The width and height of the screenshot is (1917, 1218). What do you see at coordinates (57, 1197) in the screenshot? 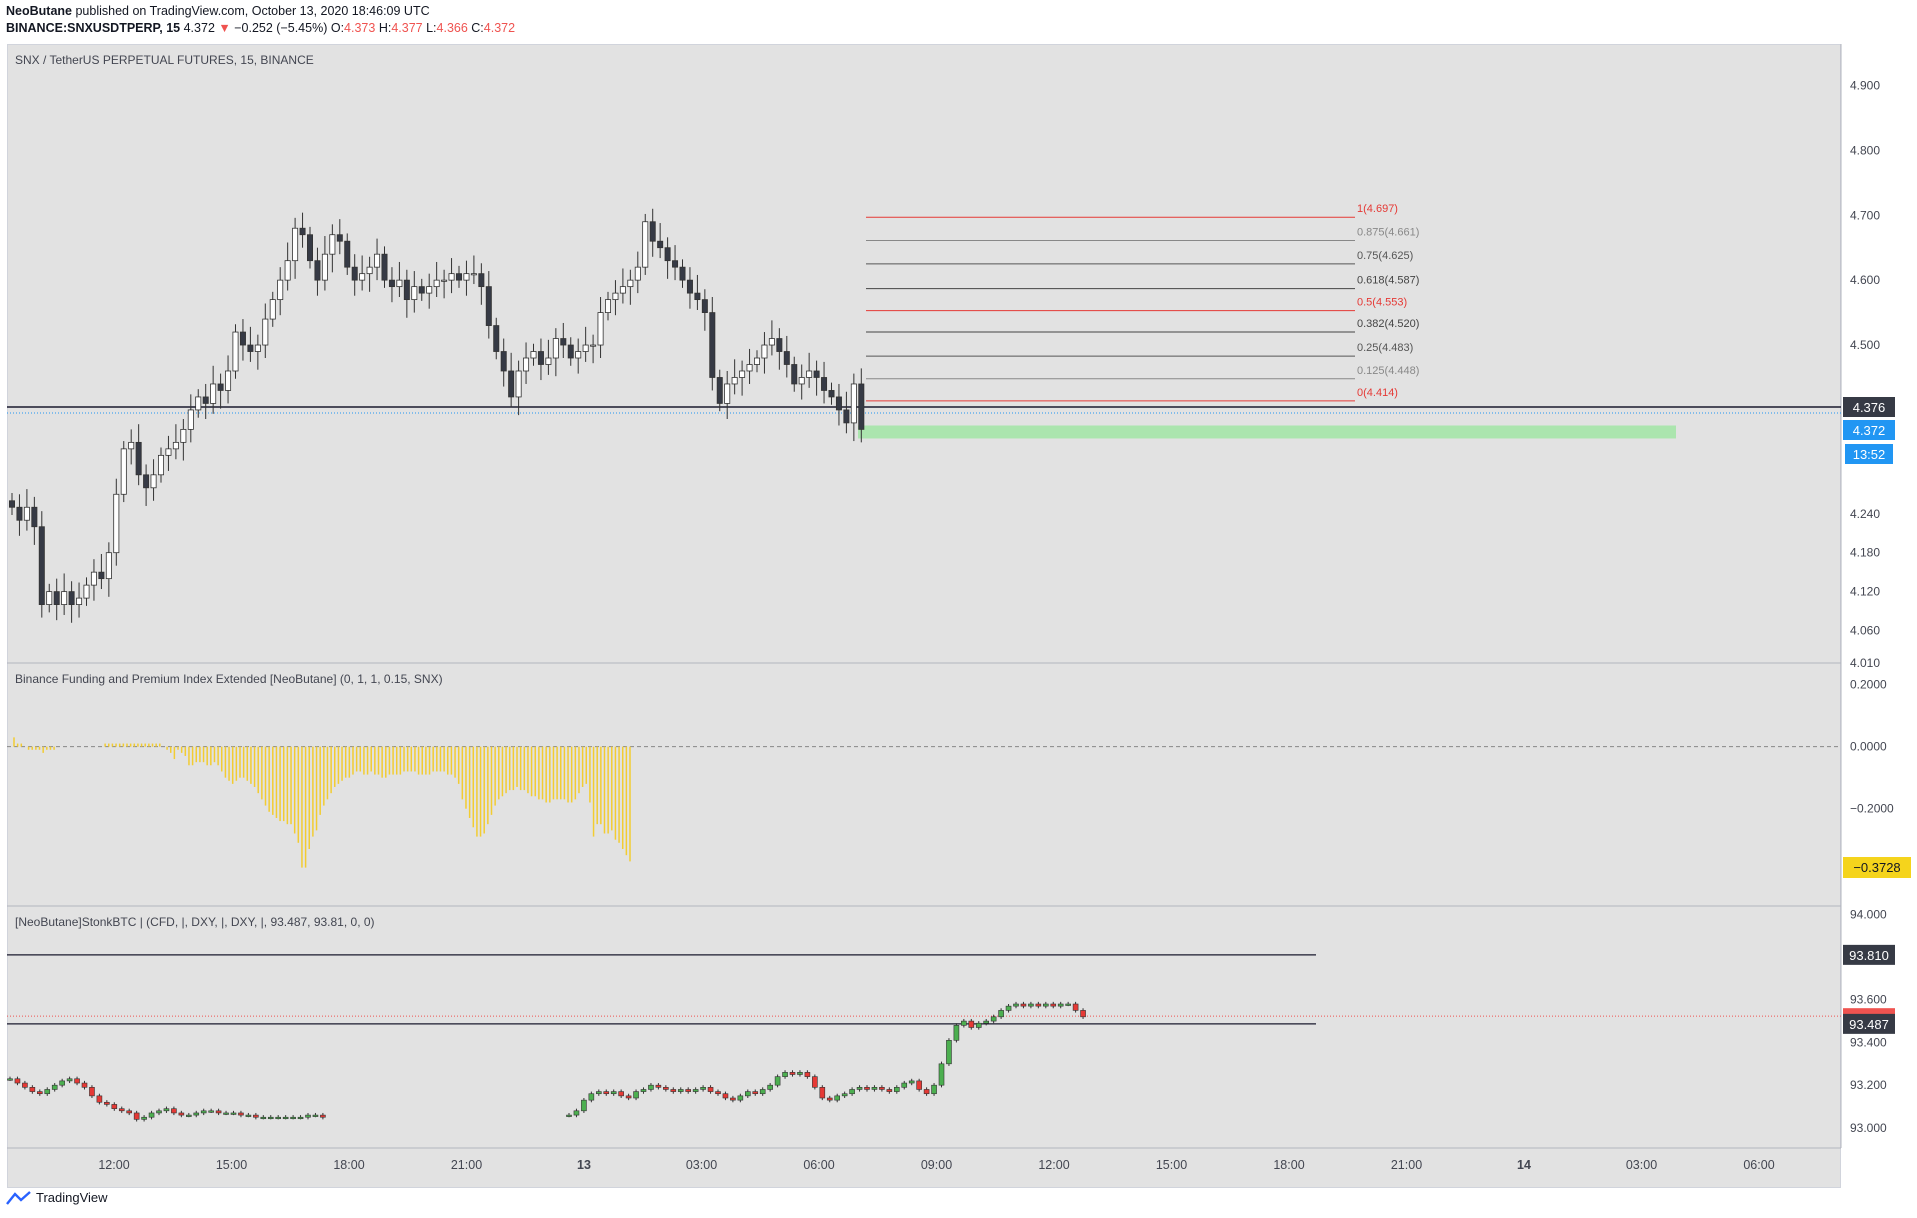
I see `footer-brand: TradingView` at bounding box center [57, 1197].